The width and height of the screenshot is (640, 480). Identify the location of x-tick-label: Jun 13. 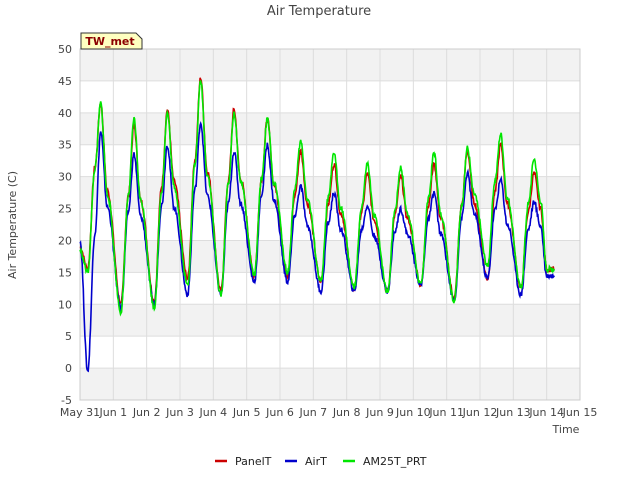
(513, 412).